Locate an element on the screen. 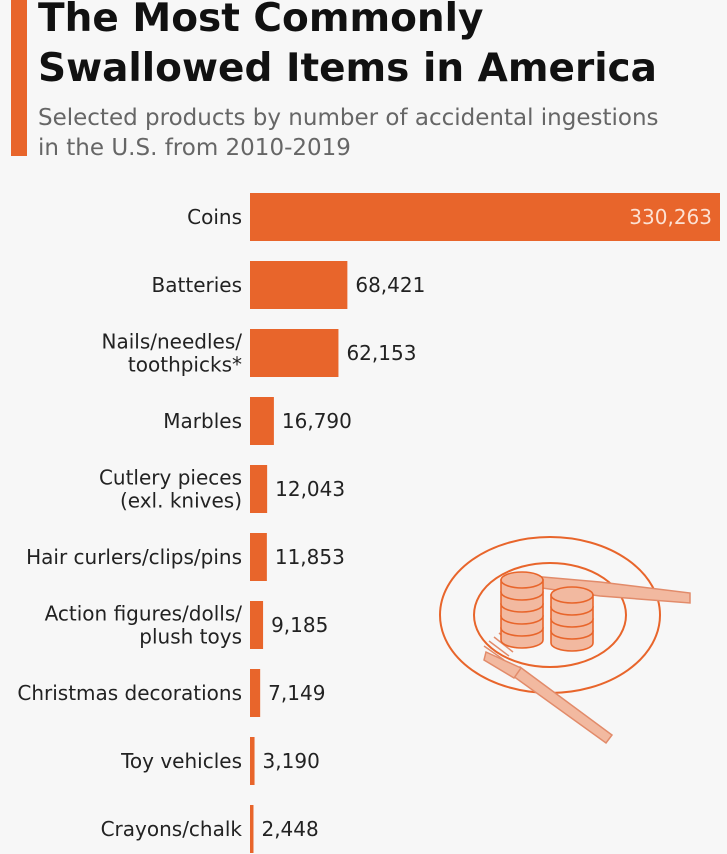  value-label-8: 3,190 is located at coordinates (291, 761).